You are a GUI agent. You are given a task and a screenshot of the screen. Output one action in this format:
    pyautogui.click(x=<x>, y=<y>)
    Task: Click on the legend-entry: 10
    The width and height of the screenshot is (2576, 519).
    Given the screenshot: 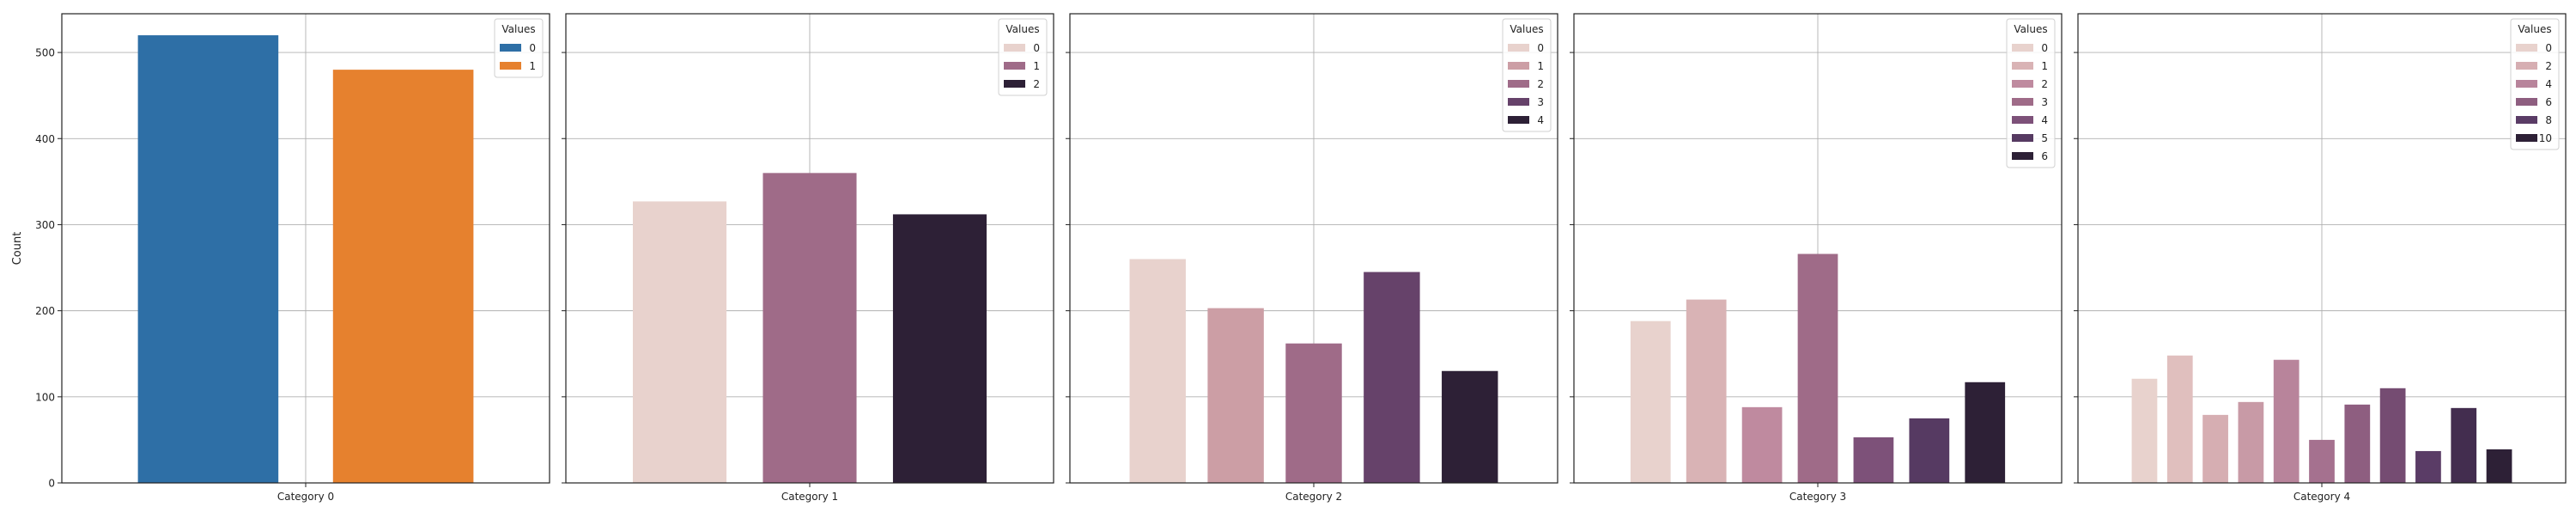 What is the action you would take?
    pyautogui.click(x=2545, y=138)
    